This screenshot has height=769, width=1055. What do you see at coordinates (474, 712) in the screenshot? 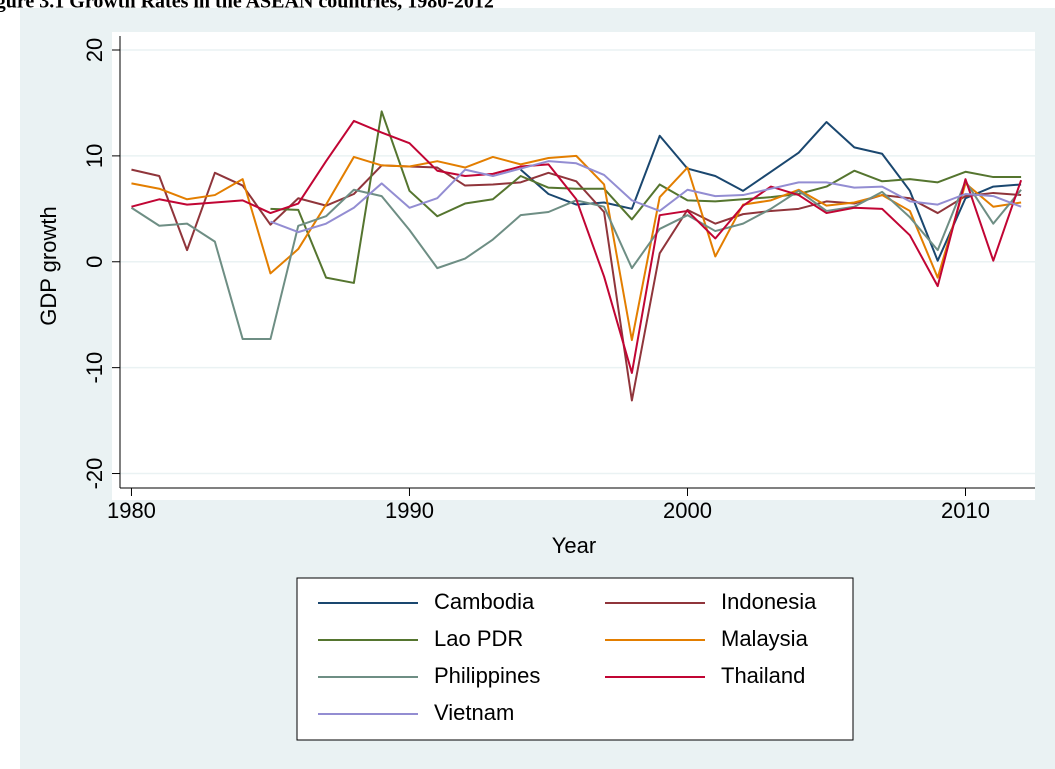
I see `legend-label: Vietnam` at bounding box center [474, 712].